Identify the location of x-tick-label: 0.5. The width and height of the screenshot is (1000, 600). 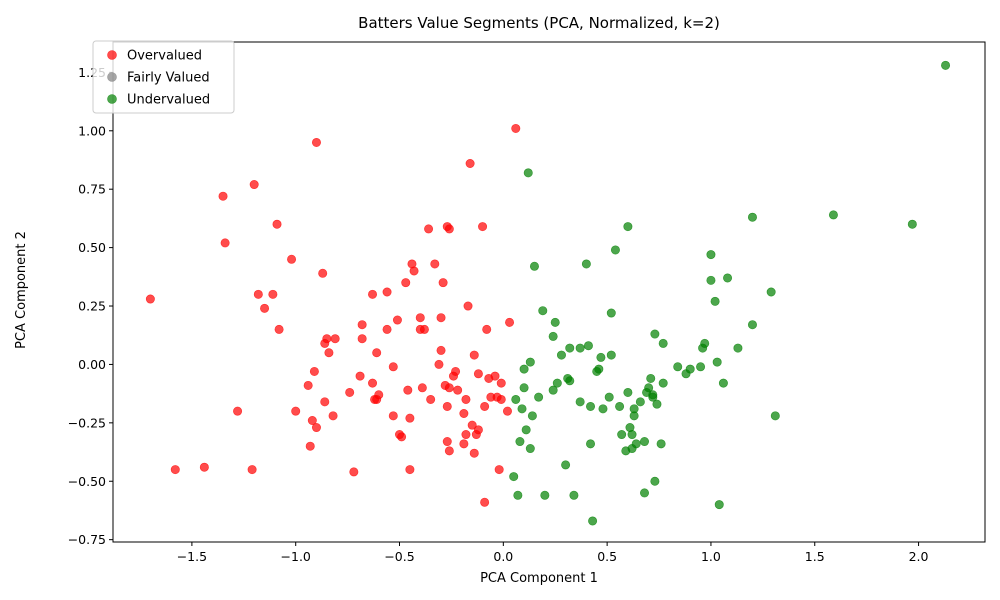
(607, 556).